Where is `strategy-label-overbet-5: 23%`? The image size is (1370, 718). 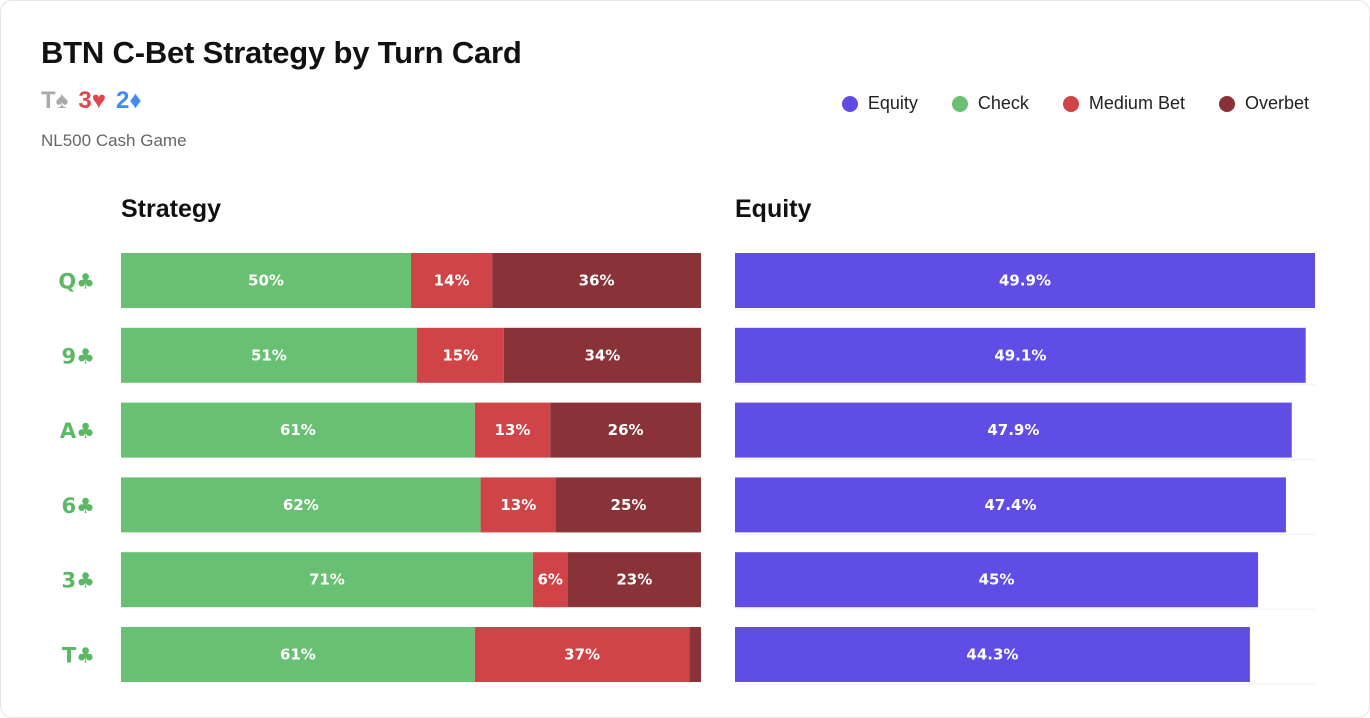 strategy-label-overbet-5: 23% is located at coordinates (634, 580).